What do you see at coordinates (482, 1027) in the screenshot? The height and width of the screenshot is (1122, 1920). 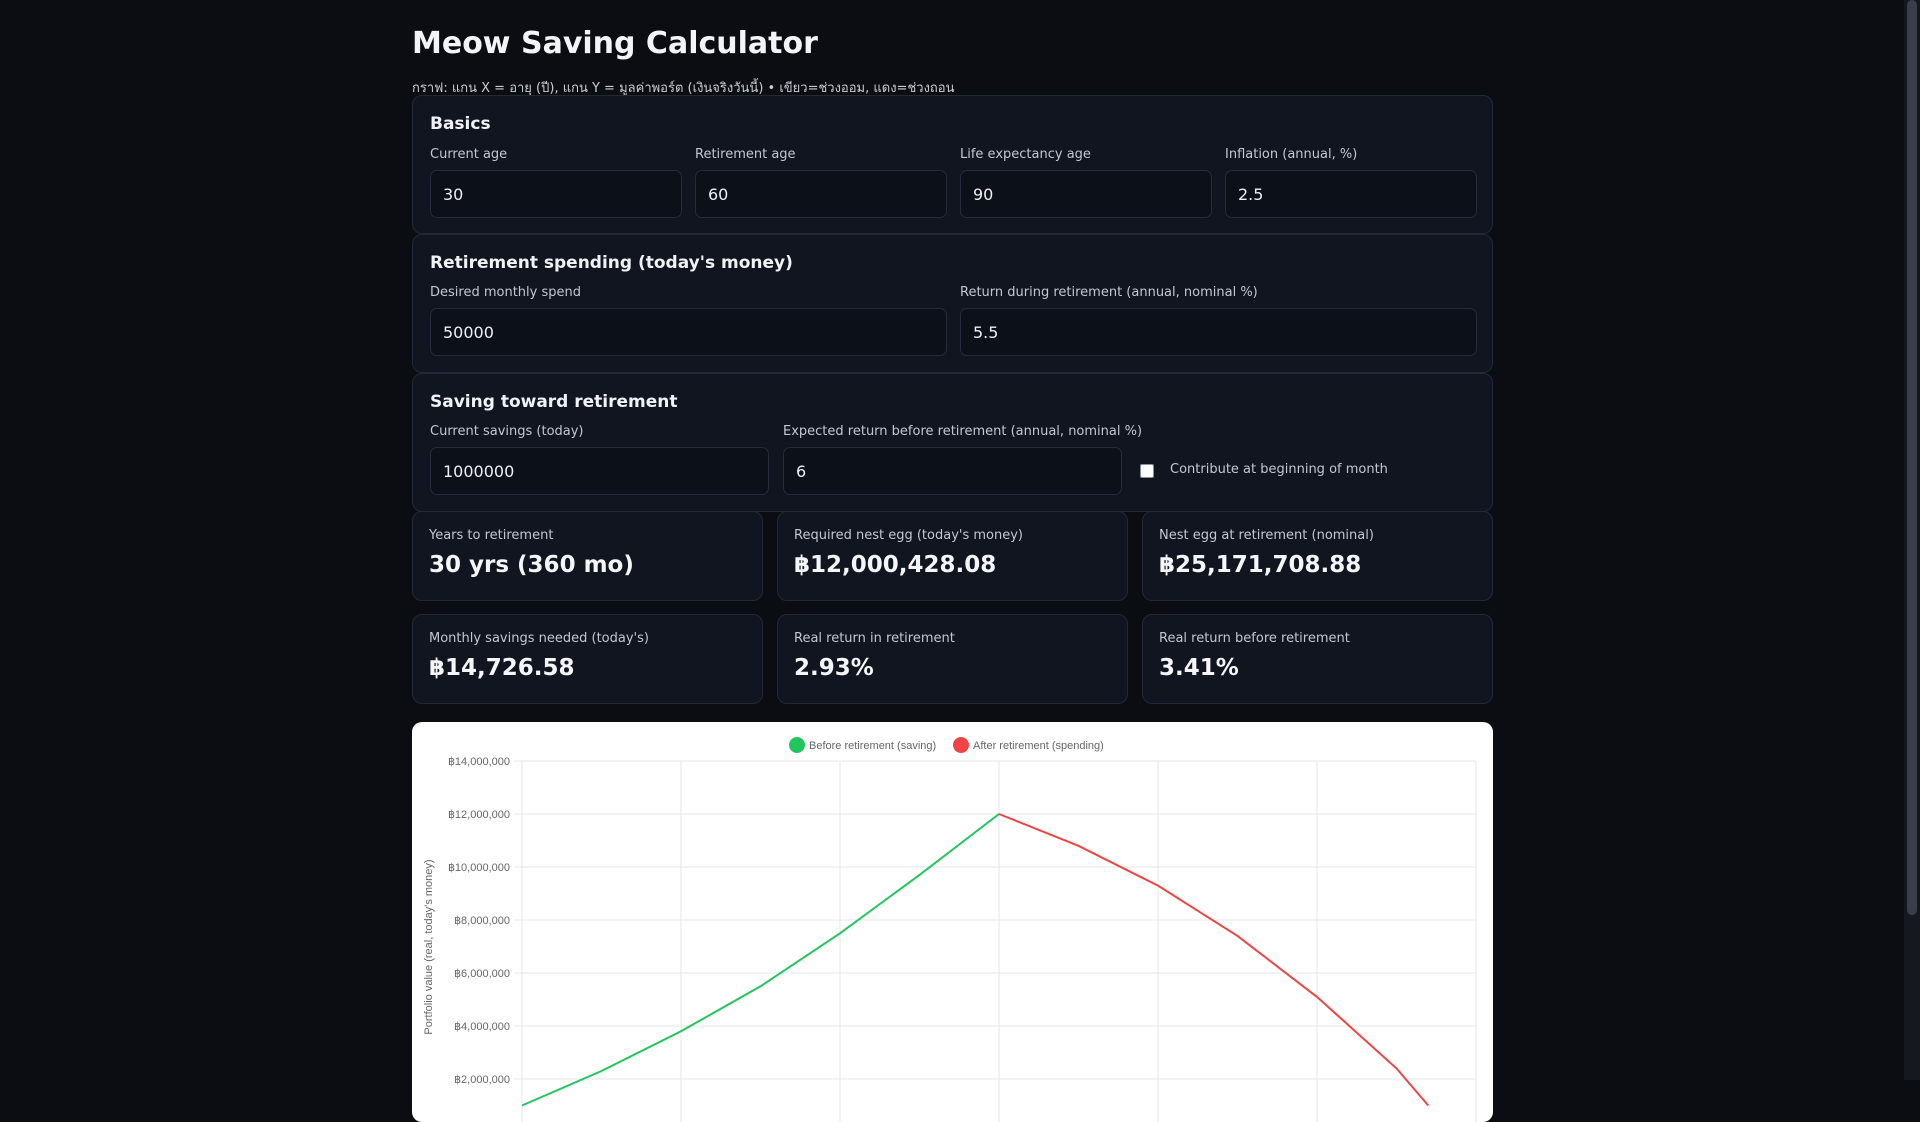 I see `y-tick-label: ฿4,000,000` at bounding box center [482, 1027].